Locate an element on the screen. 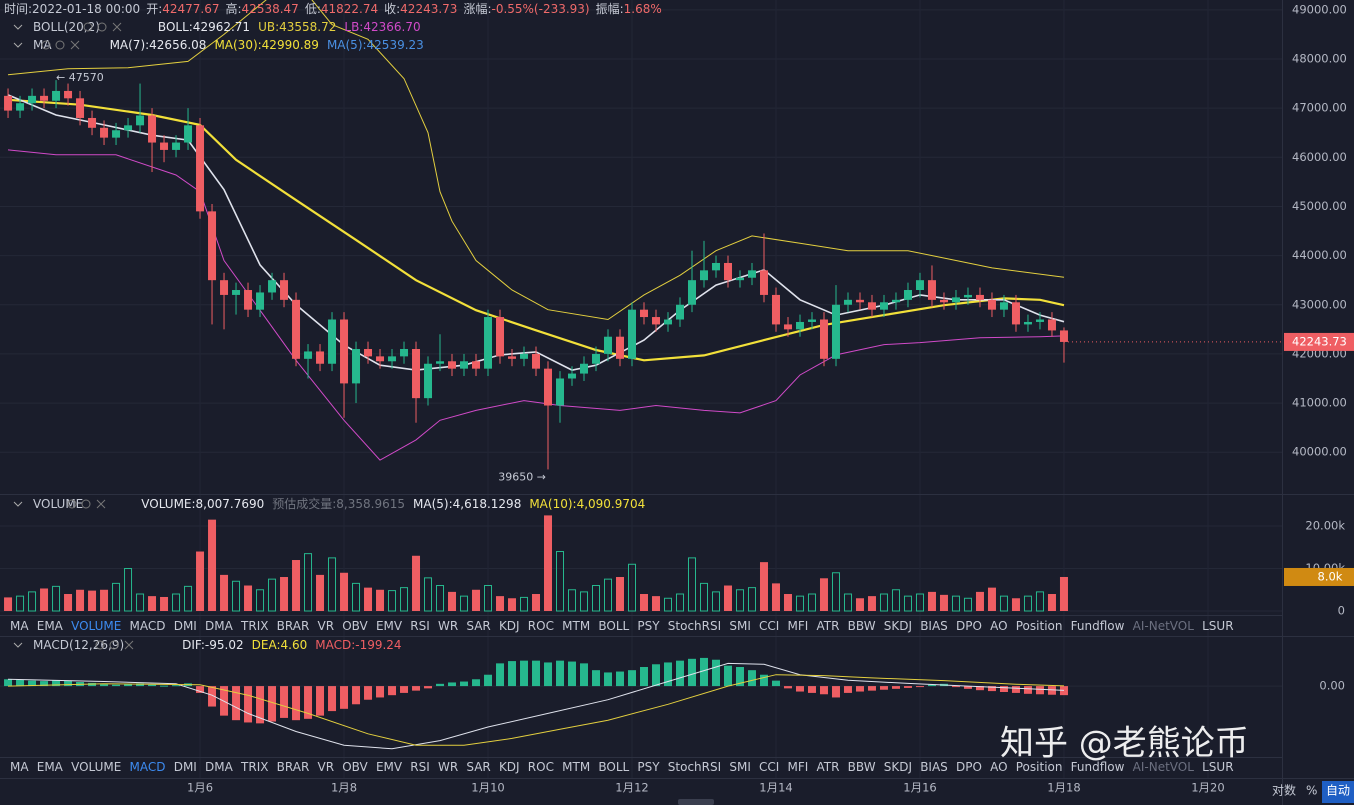 This screenshot has width=1354, height=805. annotation: 39650 → is located at coordinates (522, 476).